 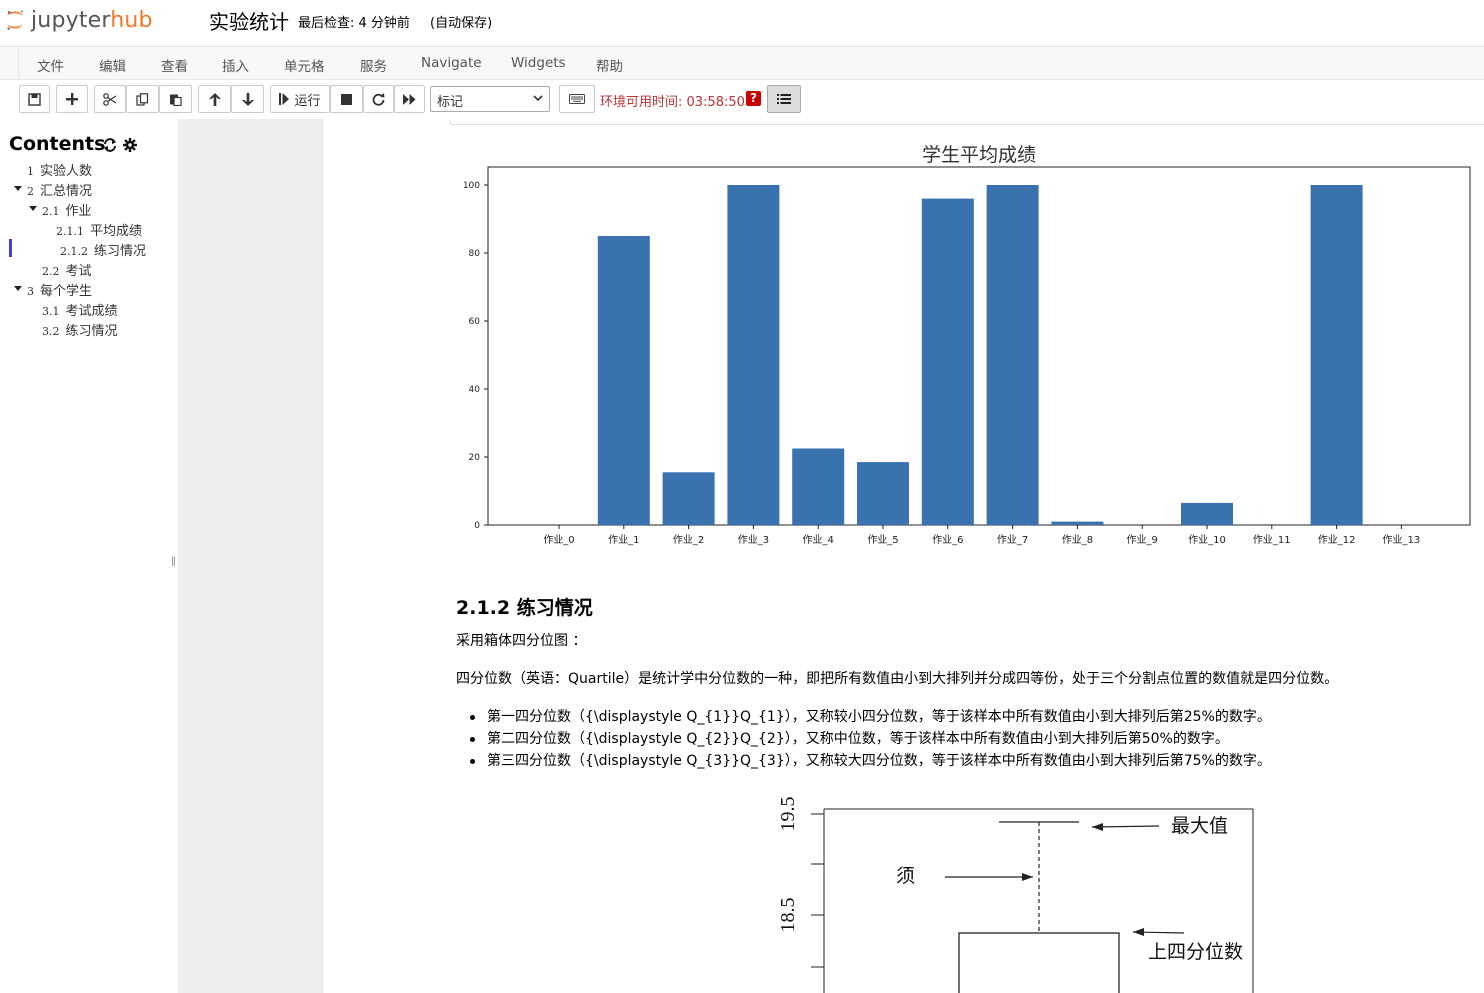 I want to click on plus-icon, so click(x=72, y=99).